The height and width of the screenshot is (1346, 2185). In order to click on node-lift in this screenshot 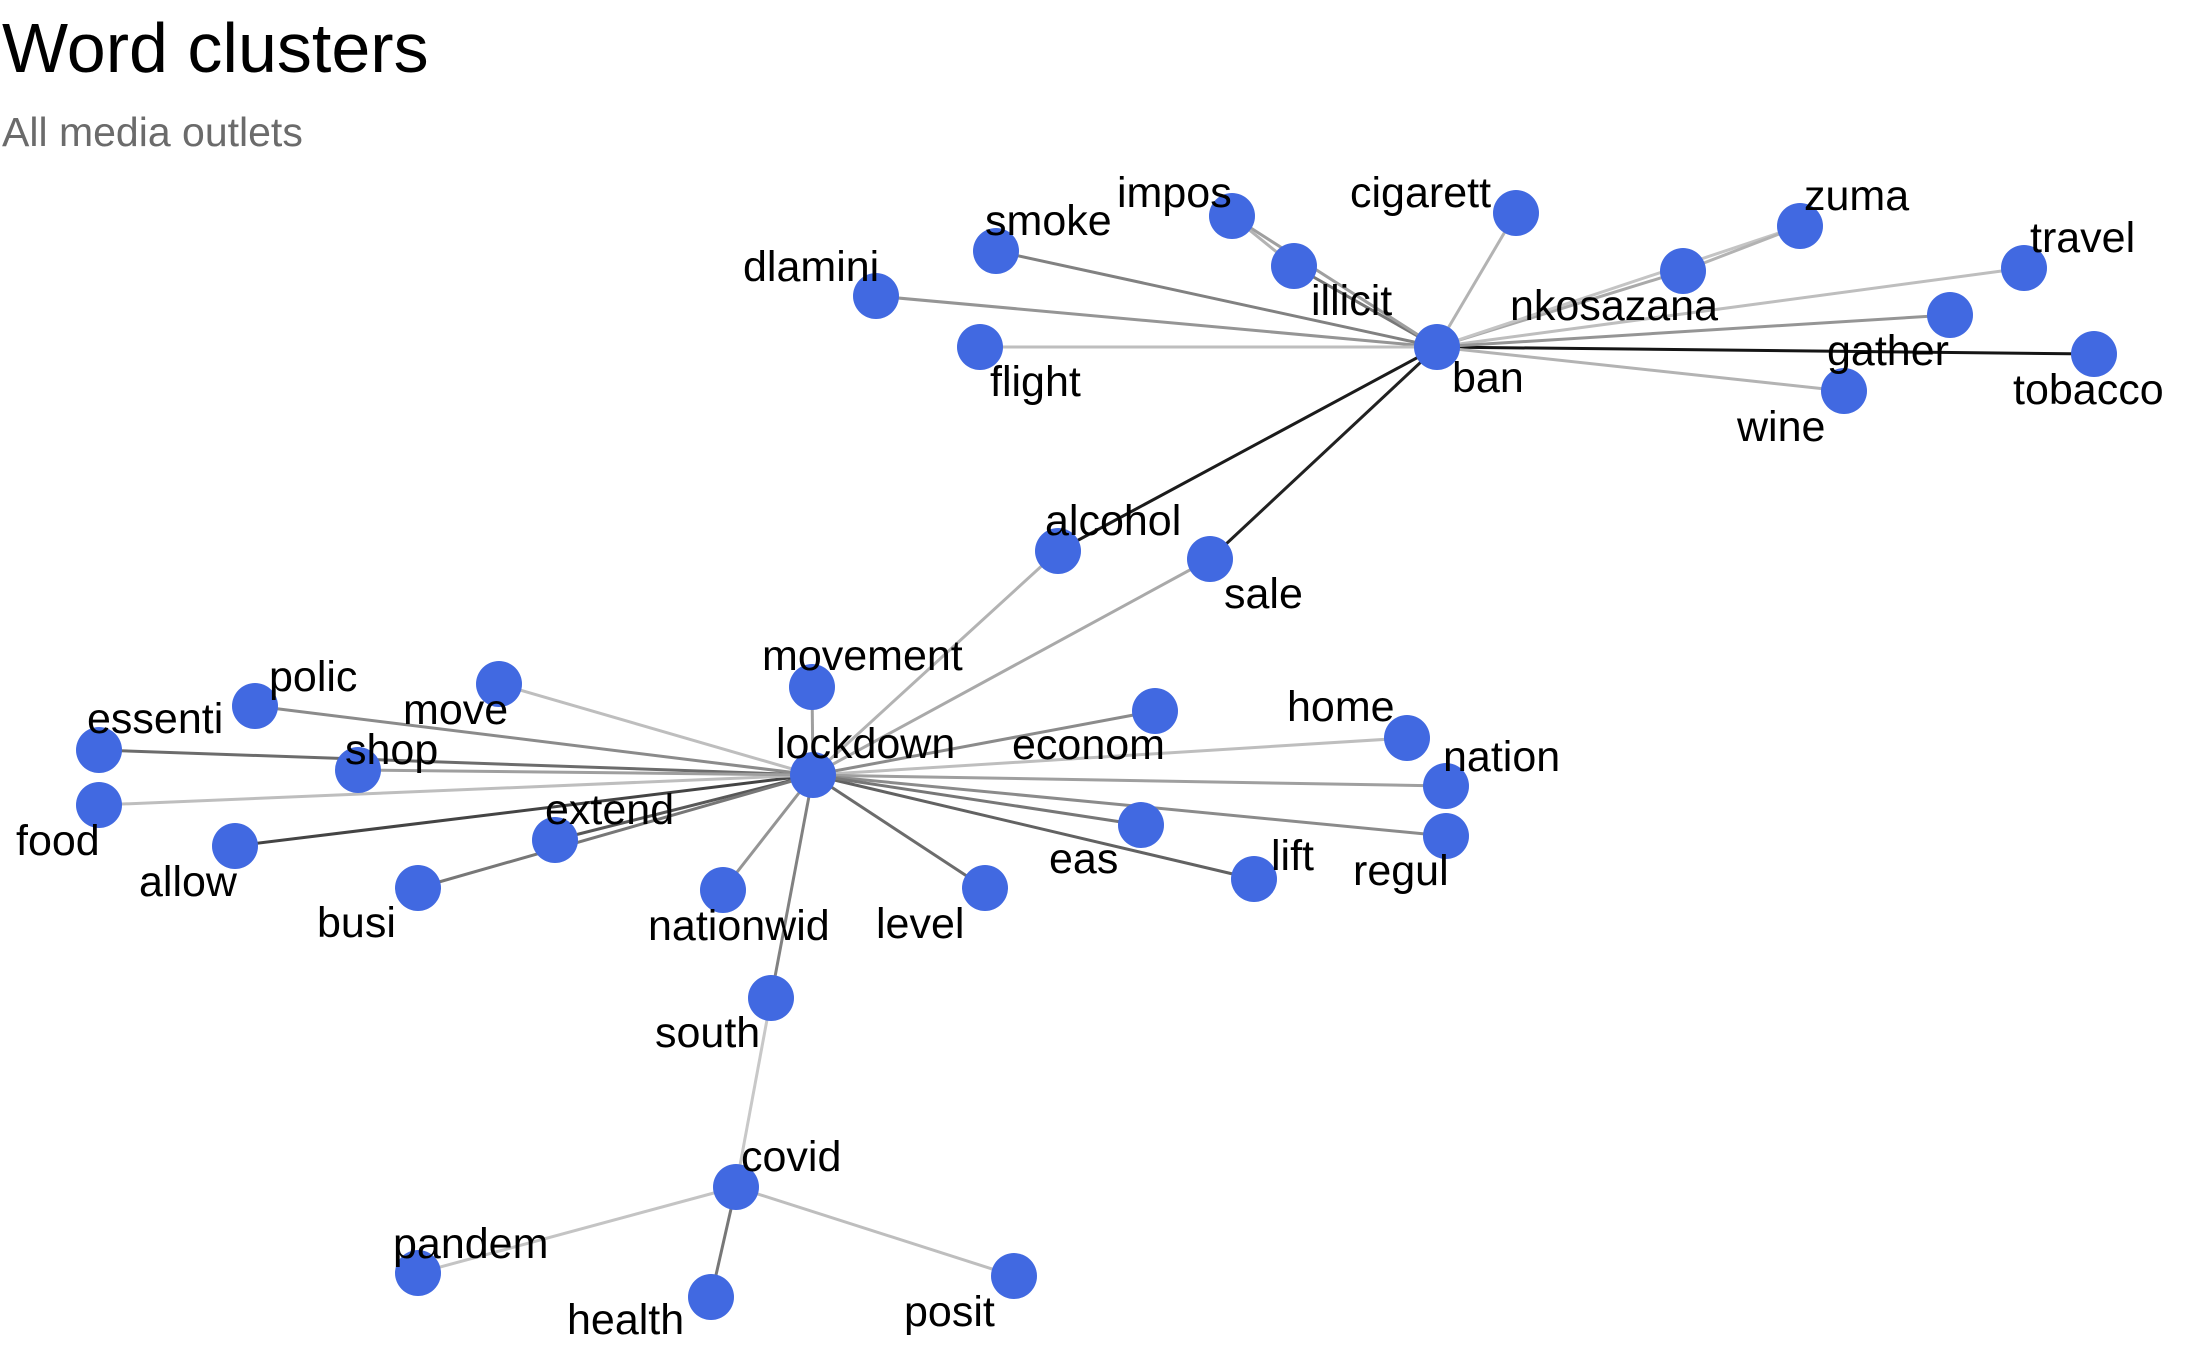, I will do `click(1254, 879)`.